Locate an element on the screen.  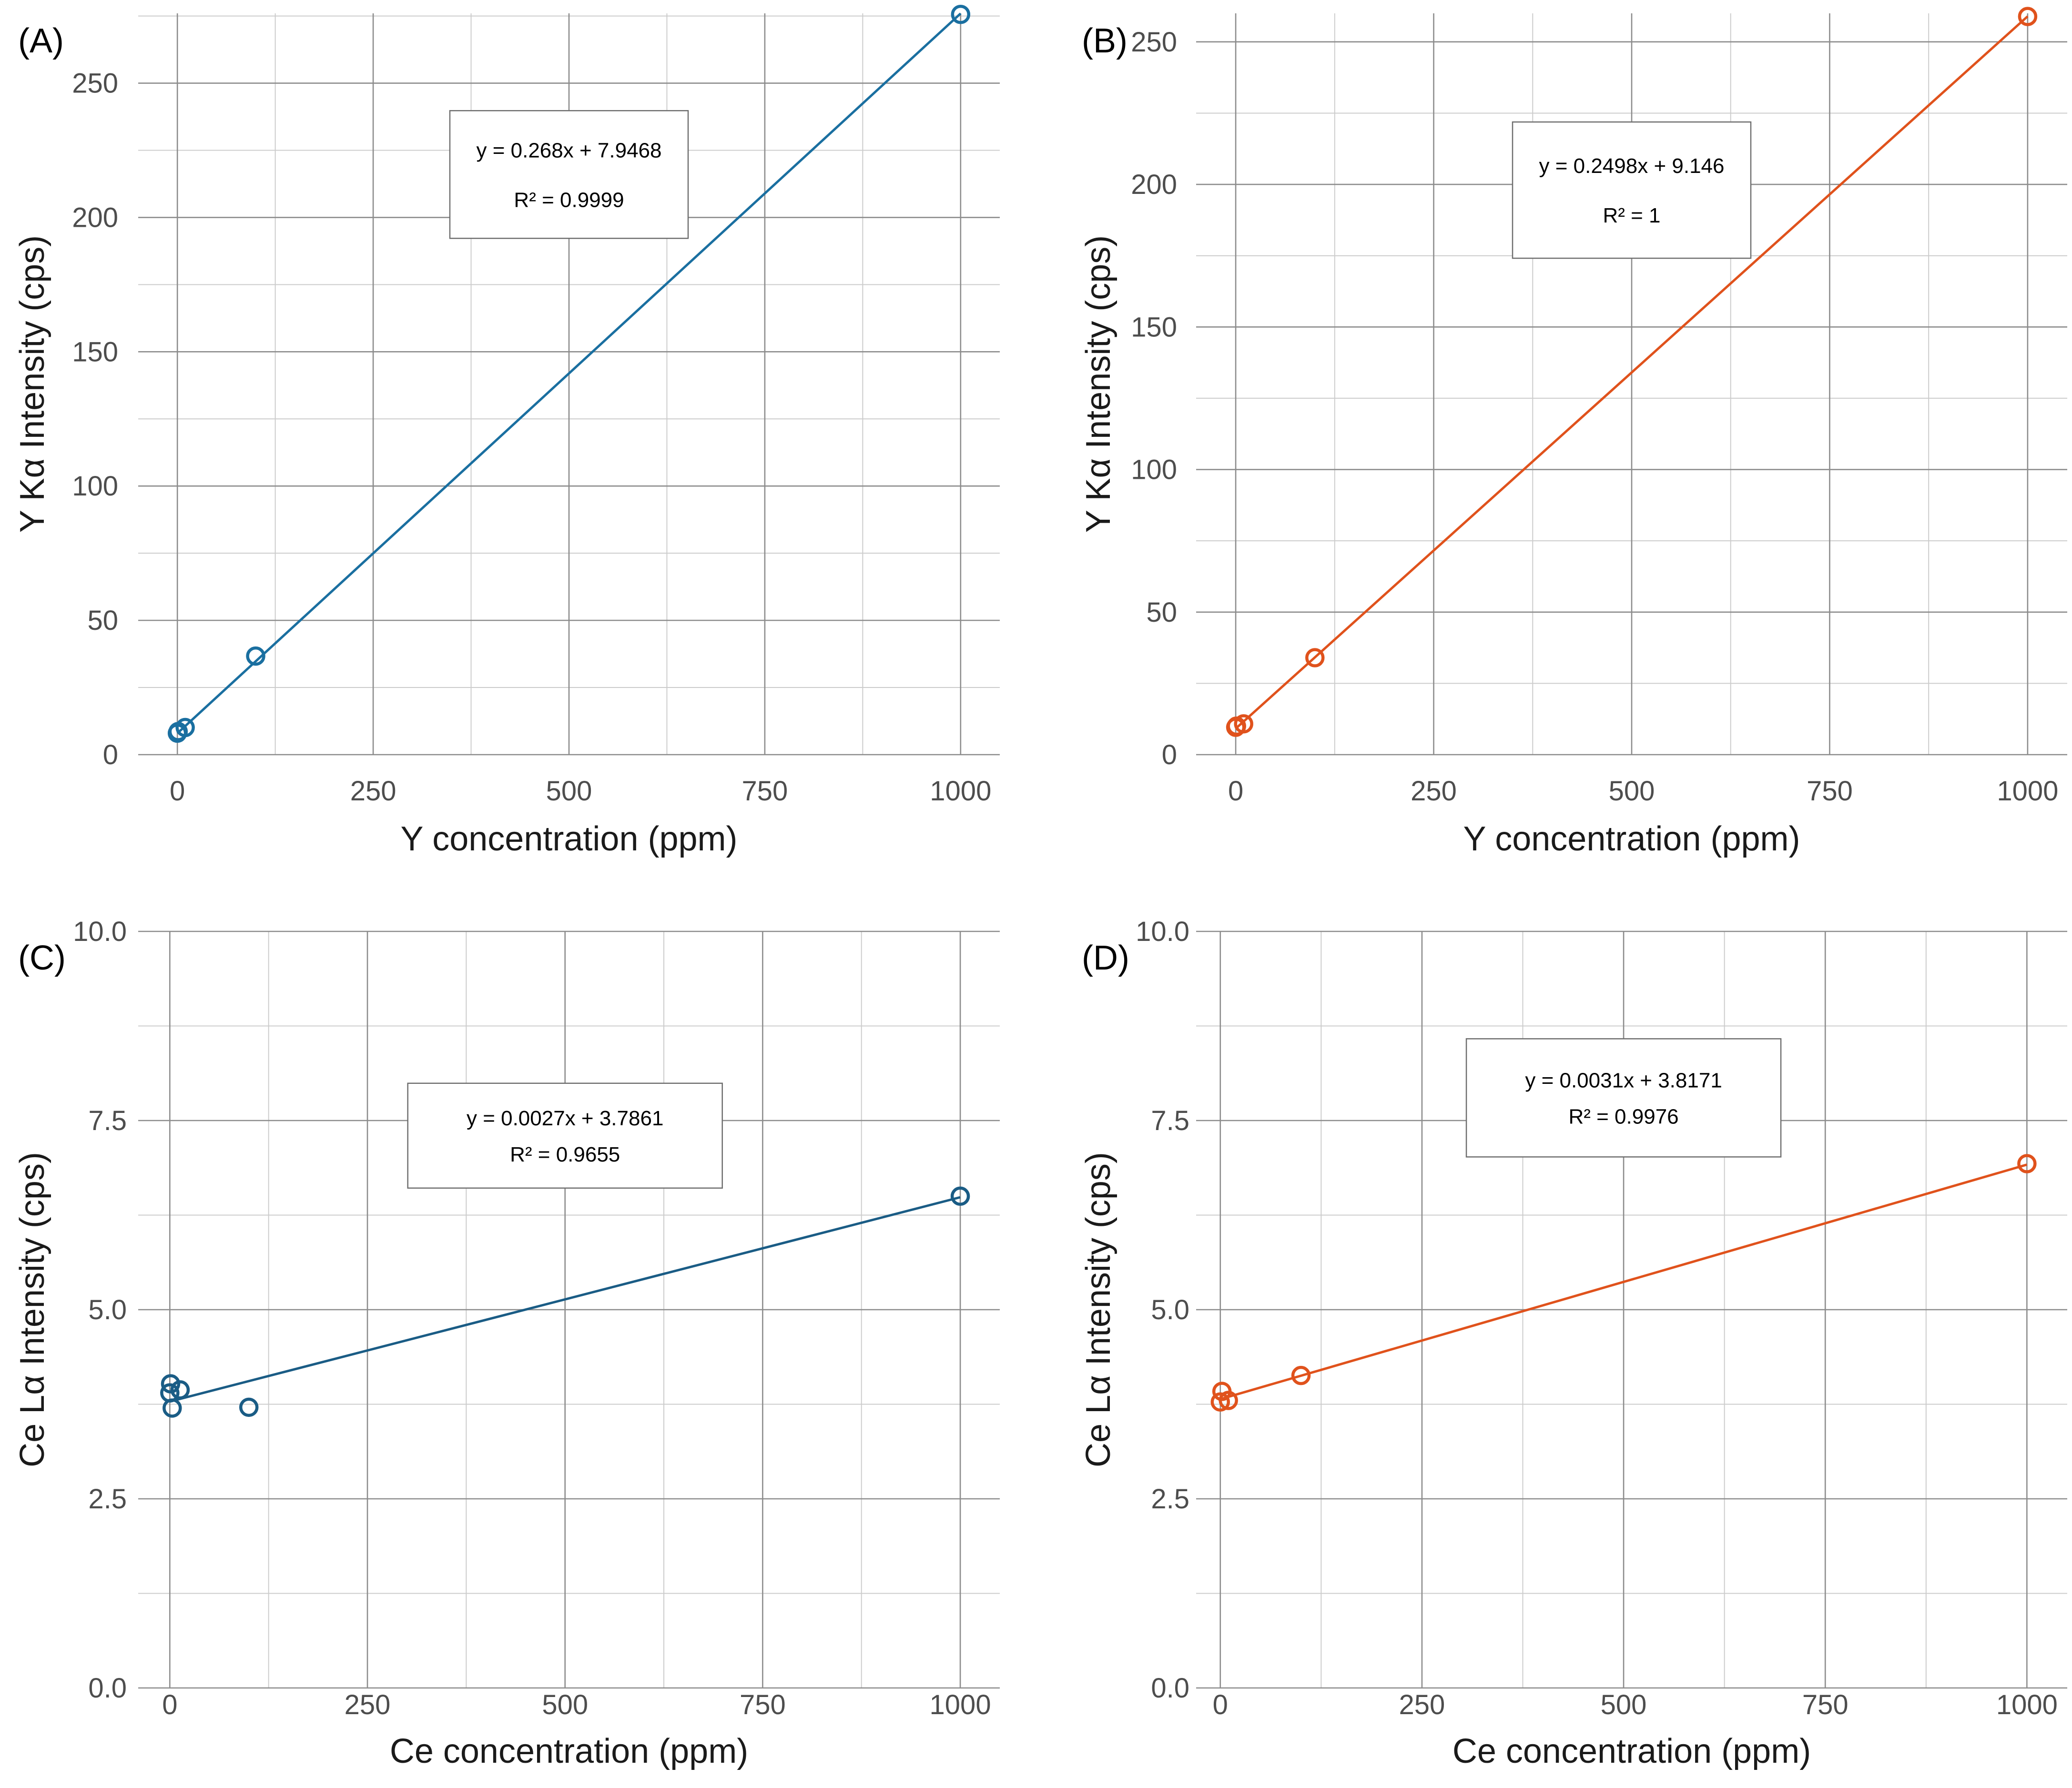
panel-a-x-tick-label: 250 is located at coordinates (373, 792).